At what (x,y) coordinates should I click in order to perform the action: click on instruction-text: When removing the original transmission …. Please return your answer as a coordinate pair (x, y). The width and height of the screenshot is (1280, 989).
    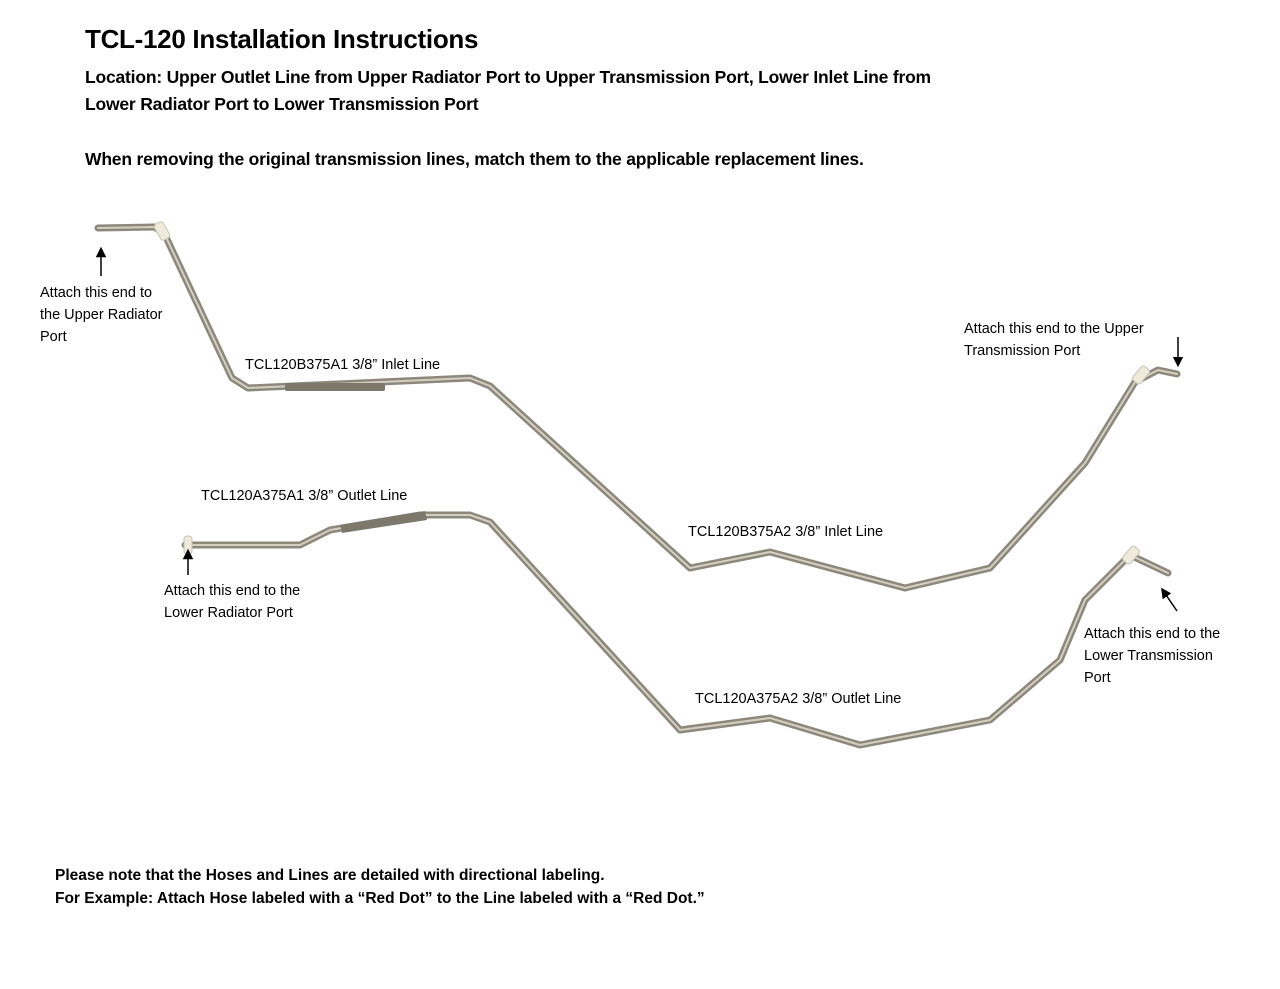
    Looking at the image, I should click on (474, 159).